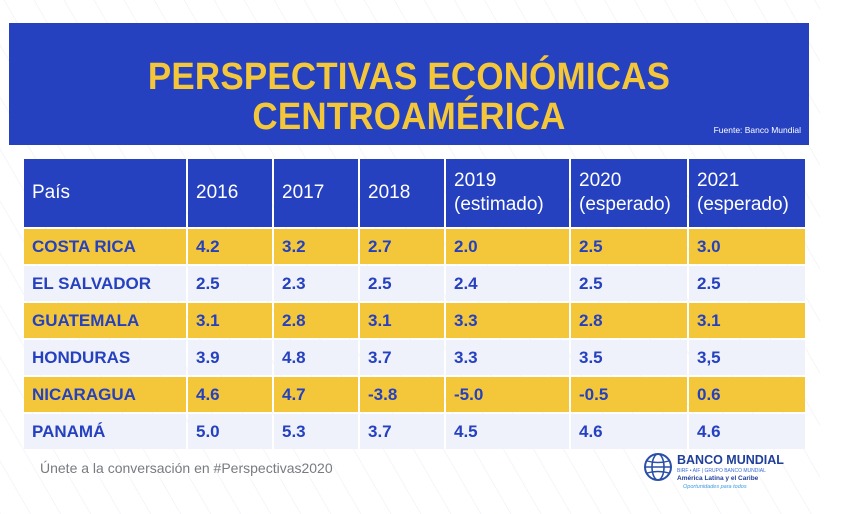 This screenshot has height=514, width=860. What do you see at coordinates (105, 394) in the screenshot?
I see `country-name: NICARAGUA` at bounding box center [105, 394].